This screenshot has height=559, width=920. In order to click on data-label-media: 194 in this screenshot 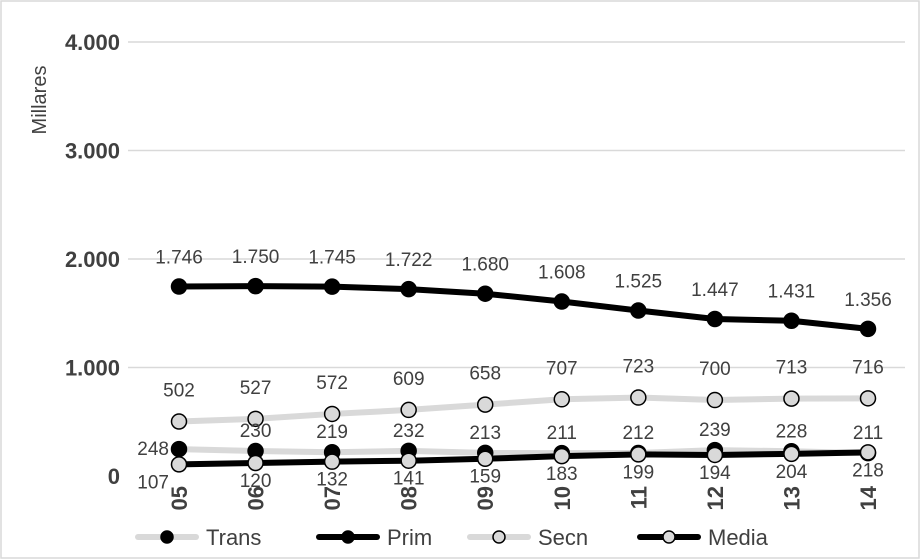, I will do `click(715, 473)`.